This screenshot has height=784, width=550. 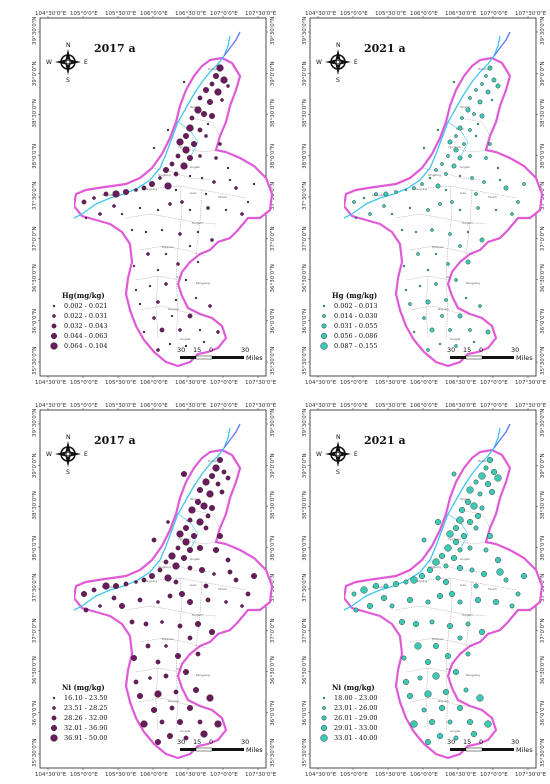 I want to click on lon-tick-bottom: 106°30'0"E, so click(x=191, y=775).